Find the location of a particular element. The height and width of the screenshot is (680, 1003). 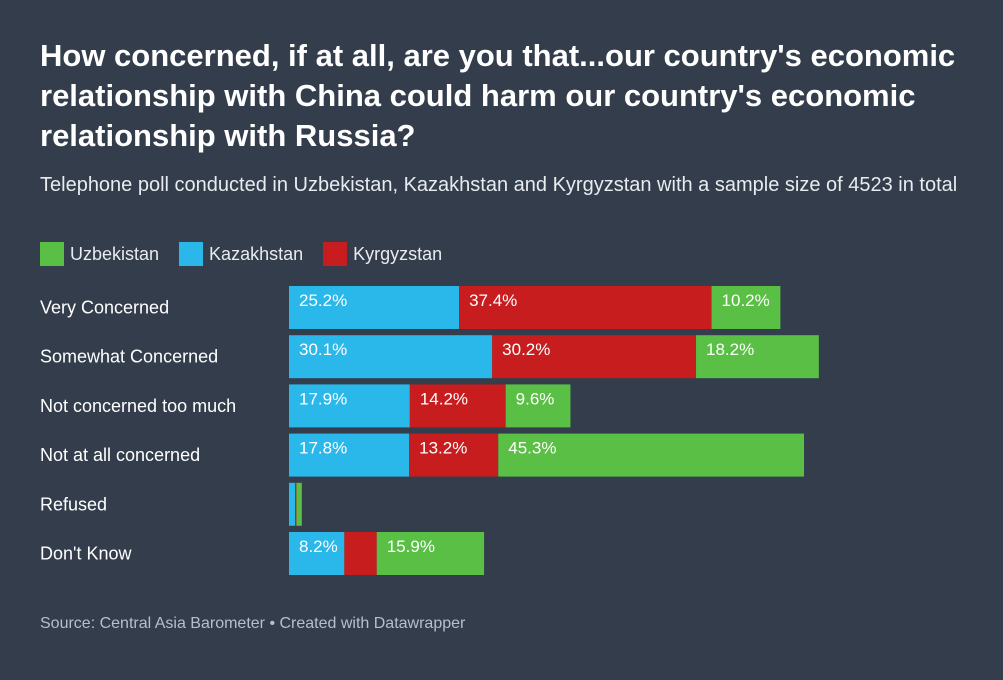

legend-item-uzbekistan: Uzbekistan is located at coordinates (99, 254).